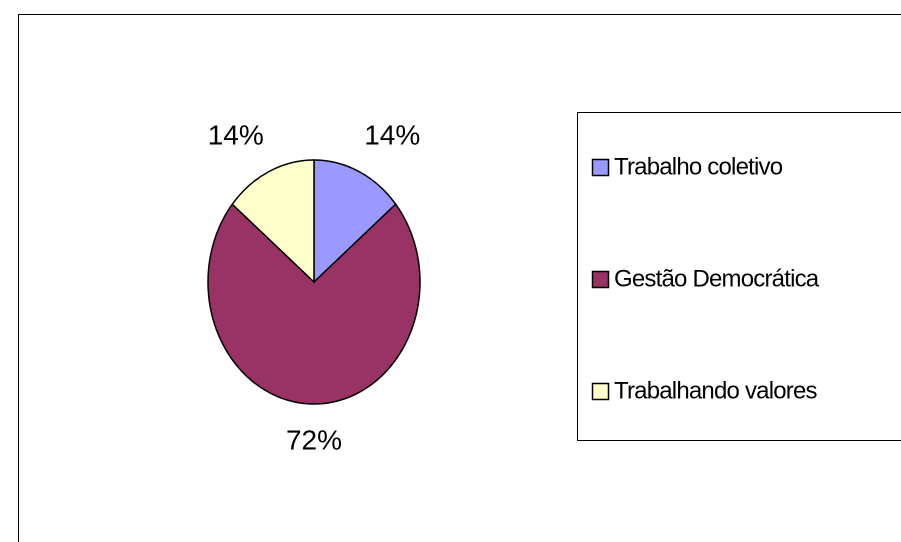 Image resolution: width=901 pixels, height=542 pixels. Describe the element at coordinates (314, 439) in the screenshot. I see `data-label: 72%` at that location.